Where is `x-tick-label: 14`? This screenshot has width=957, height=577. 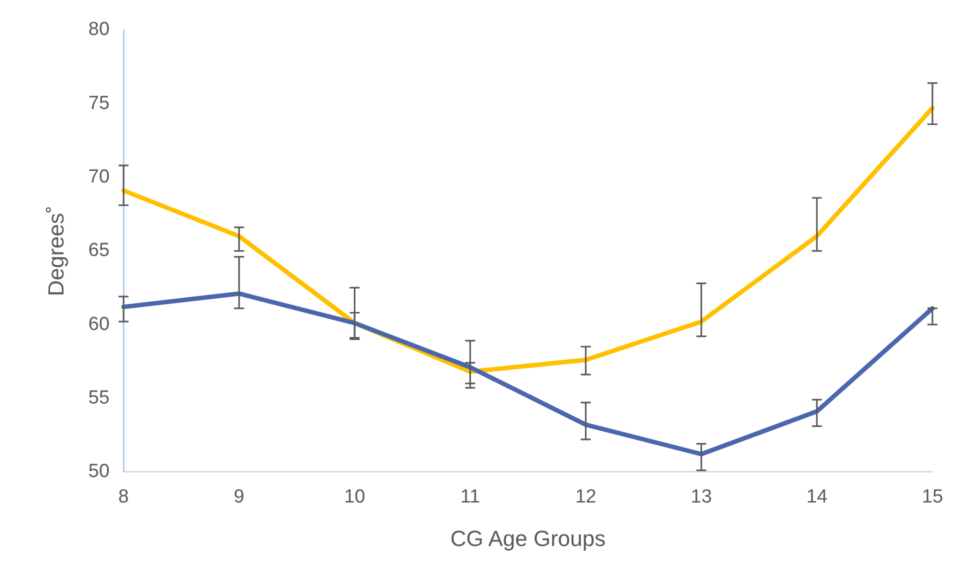
x-tick-label: 14 is located at coordinates (817, 497).